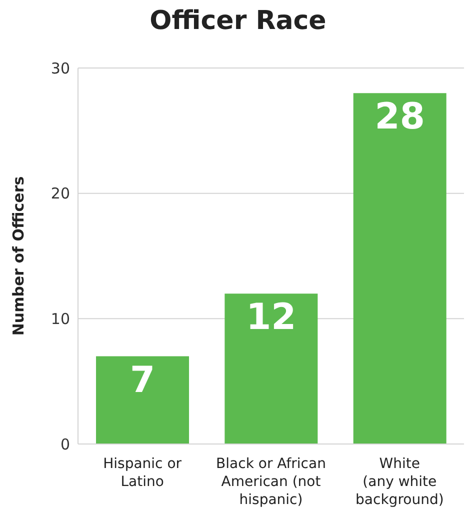 Image resolution: width=476 pixels, height=516 pixels. I want to click on y-tick-label: 10, so click(60, 319).